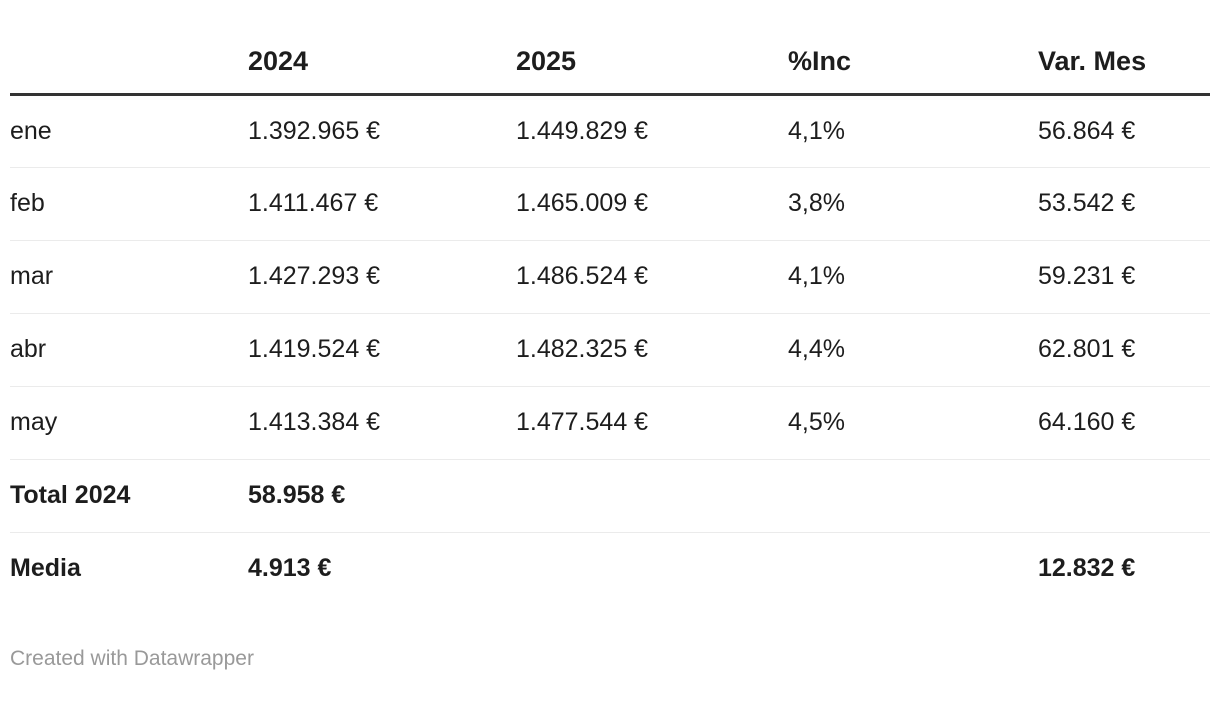 The height and width of the screenshot is (724, 1220). Describe the element at coordinates (913, 204) in the screenshot. I see `cell-pct-inc: 3,8%` at that location.